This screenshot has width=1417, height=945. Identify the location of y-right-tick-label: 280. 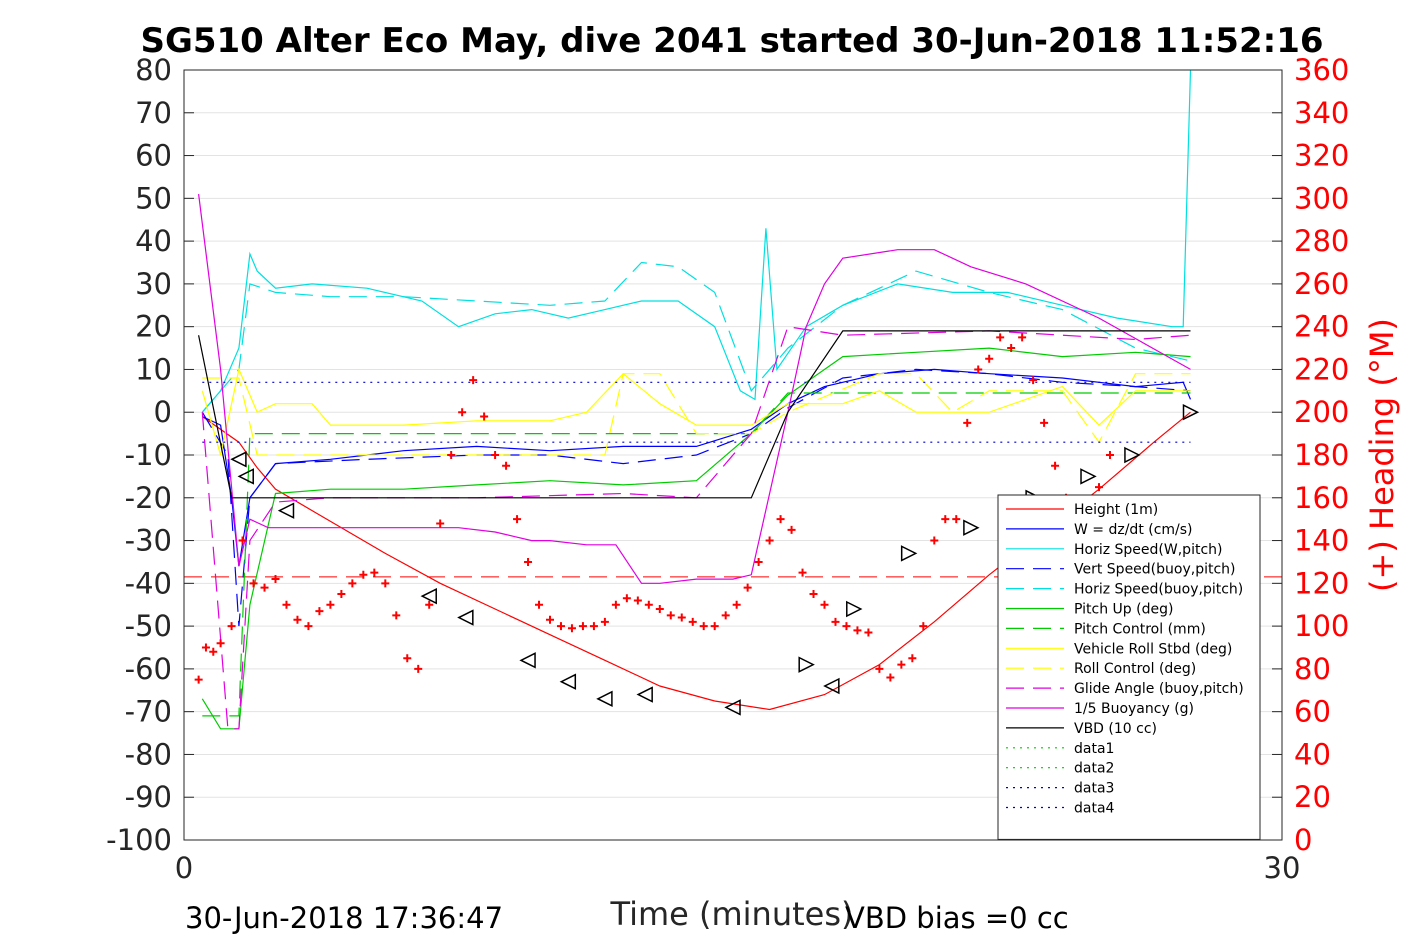
(1321, 241).